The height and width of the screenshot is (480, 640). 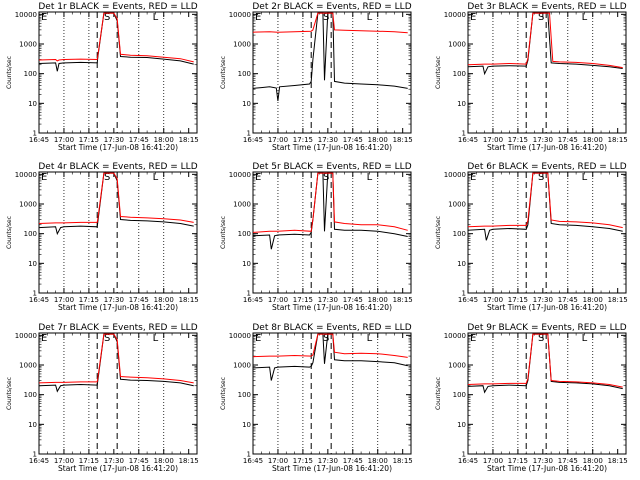 I want to click on series-events-line, so click(x=116, y=42).